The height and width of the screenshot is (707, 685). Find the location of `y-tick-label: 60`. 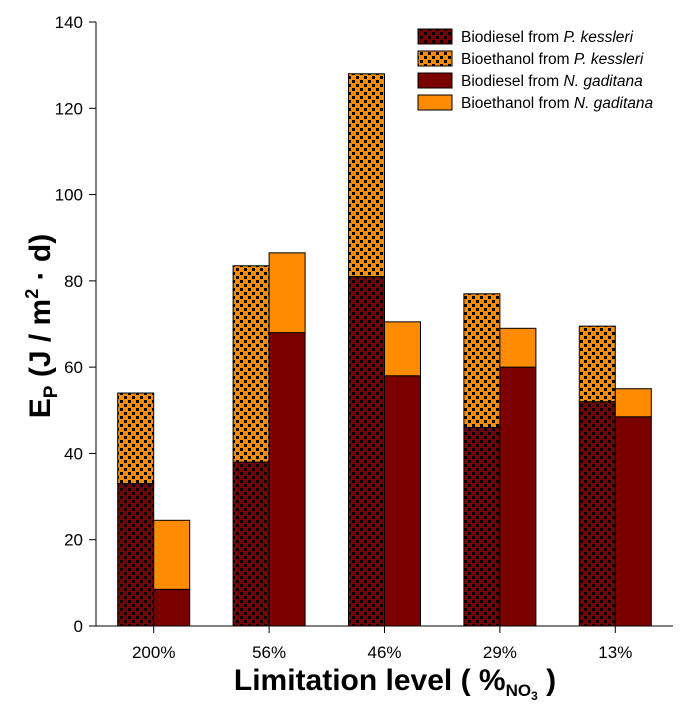

y-tick-label: 60 is located at coordinates (73, 367).